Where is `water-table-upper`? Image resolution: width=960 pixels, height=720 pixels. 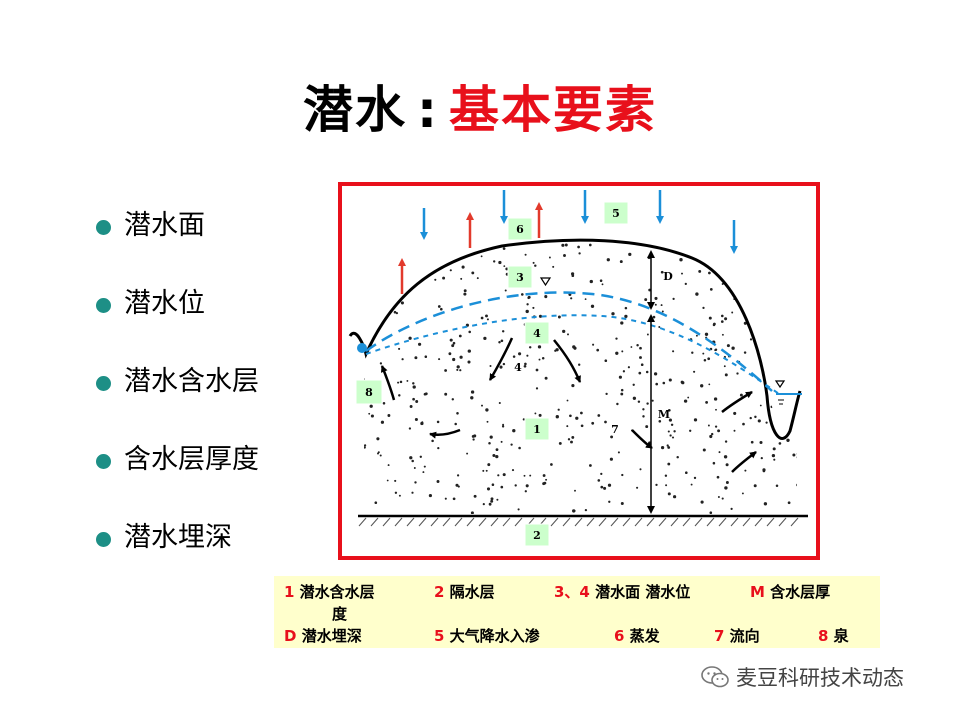 water-table-upper is located at coordinates (569, 341).